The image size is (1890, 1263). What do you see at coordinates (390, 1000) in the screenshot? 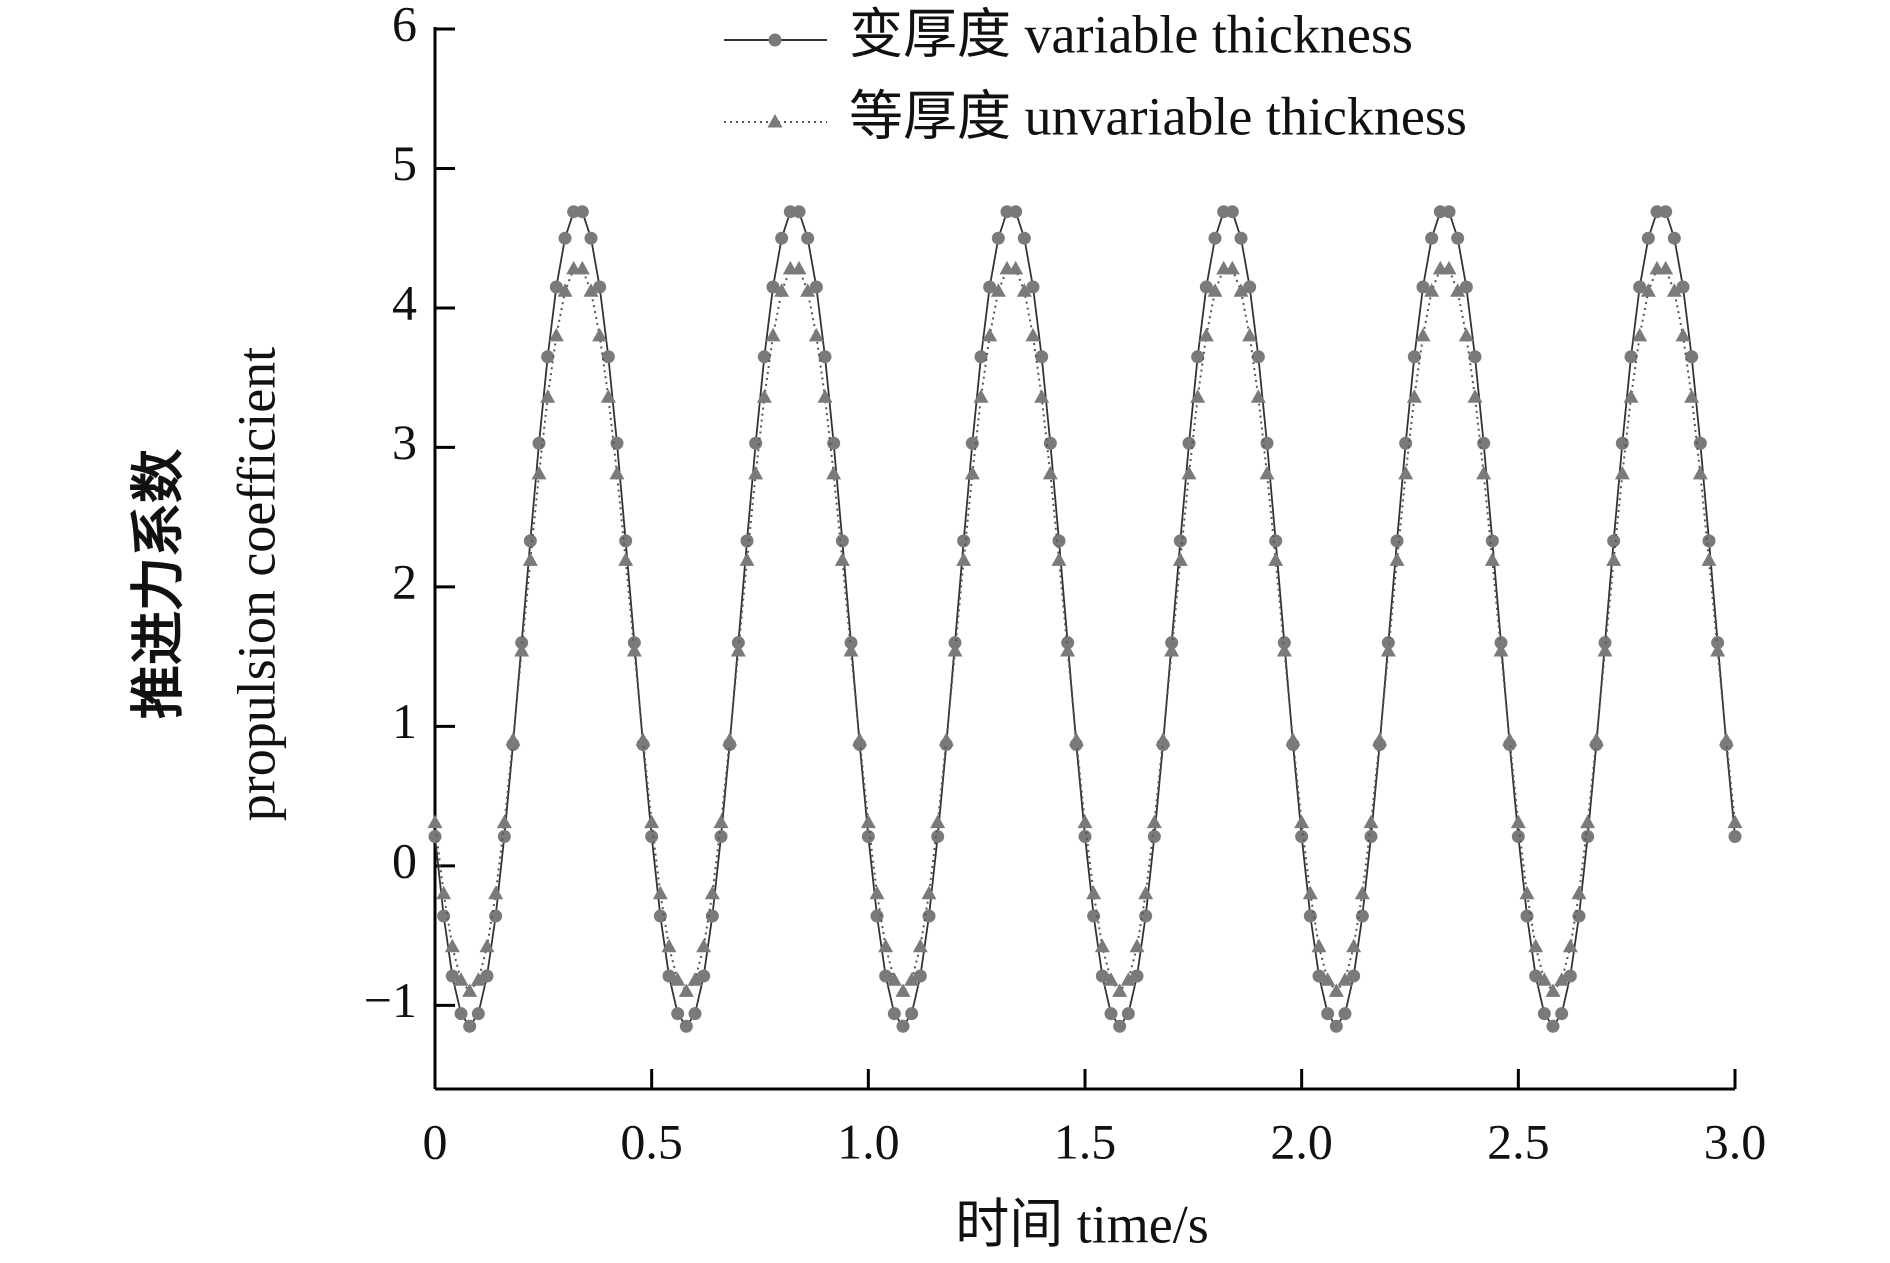
I see `y-tick-label: −1` at bounding box center [390, 1000].